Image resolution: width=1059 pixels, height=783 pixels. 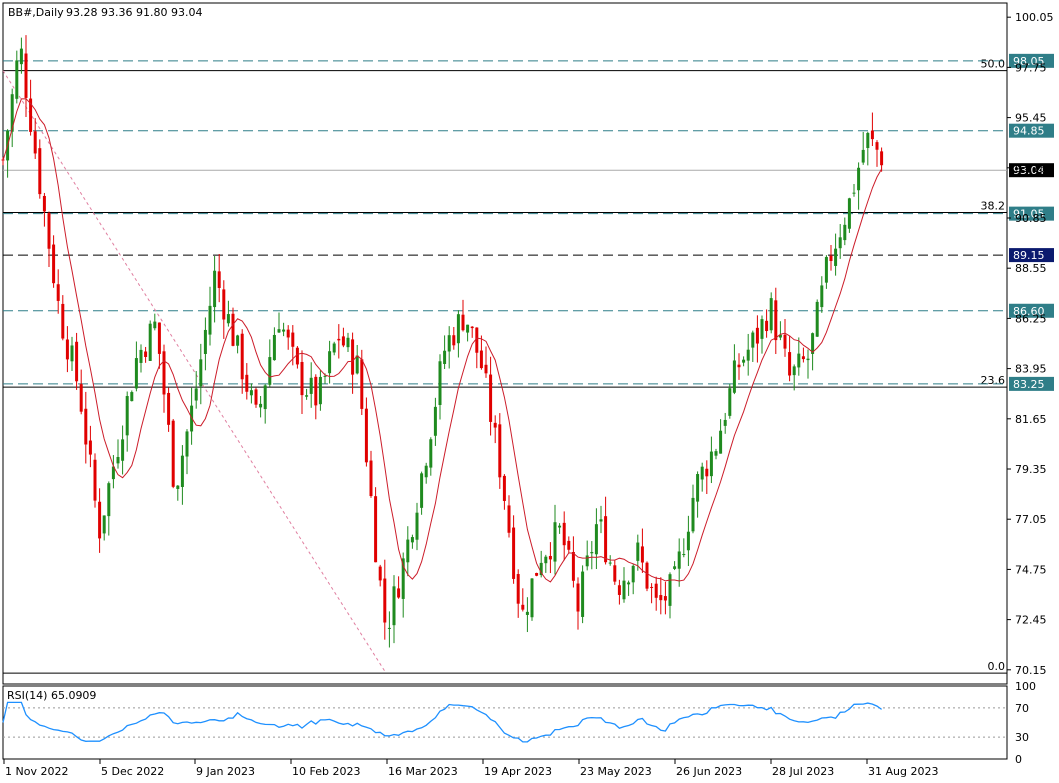 What do you see at coordinates (1031, 620) in the screenshot?
I see `price-tick-label: 72.45` at bounding box center [1031, 620].